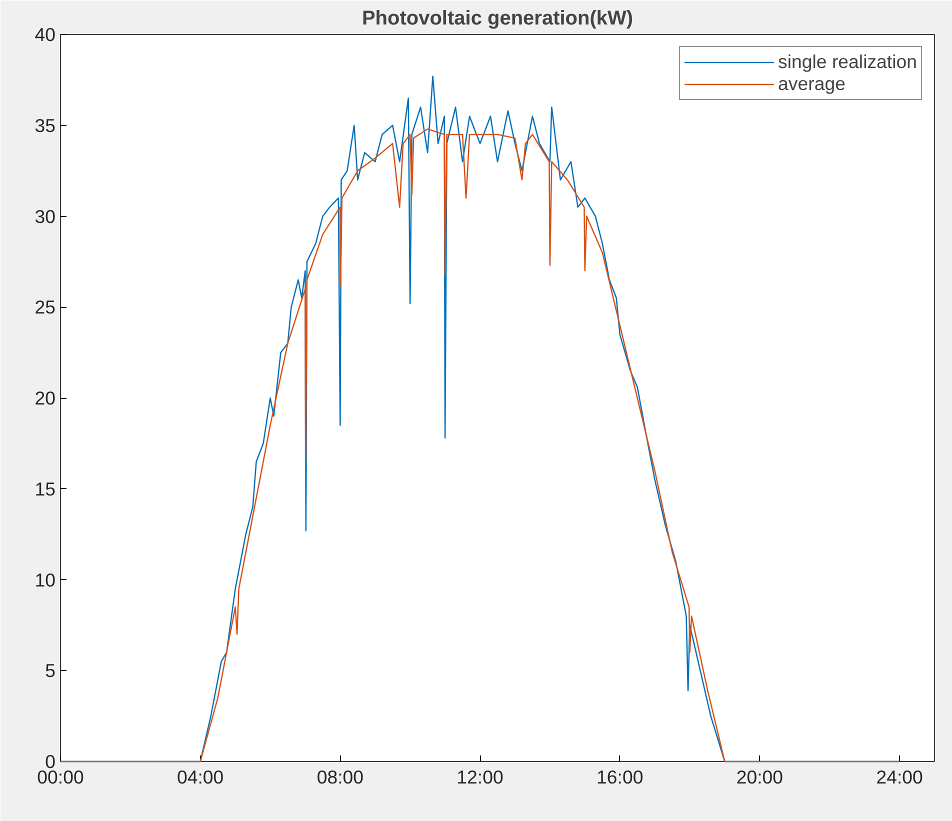  Describe the element at coordinates (45, 216) in the screenshot. I see `y-tick-label: 30` at that location.